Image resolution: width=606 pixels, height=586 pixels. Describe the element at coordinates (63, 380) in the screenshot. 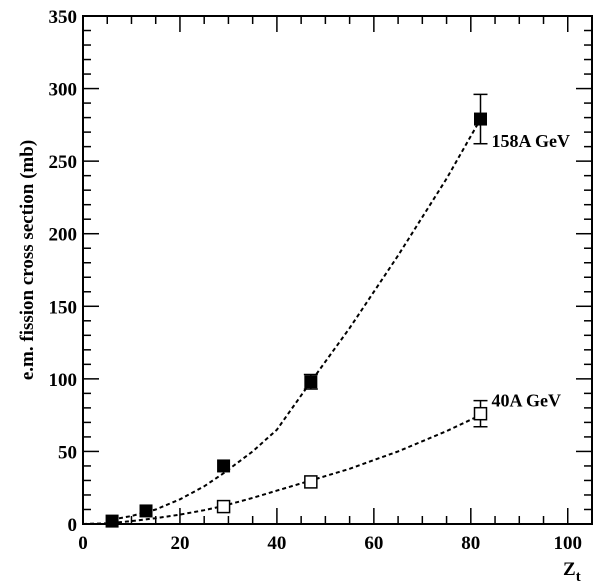

I see `y-tick-label: 100` at that location.